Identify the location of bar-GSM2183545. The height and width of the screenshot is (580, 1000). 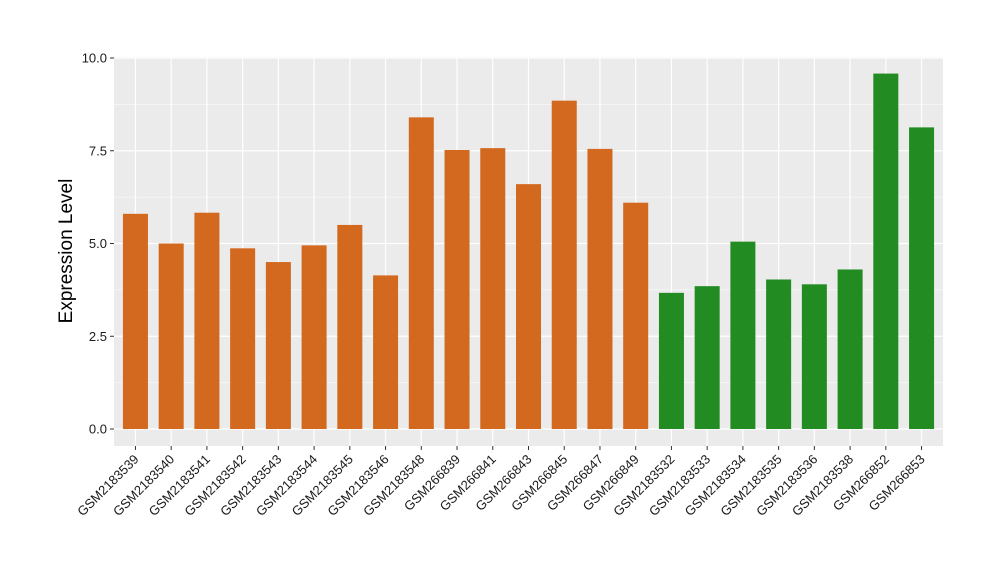
(350, 326).